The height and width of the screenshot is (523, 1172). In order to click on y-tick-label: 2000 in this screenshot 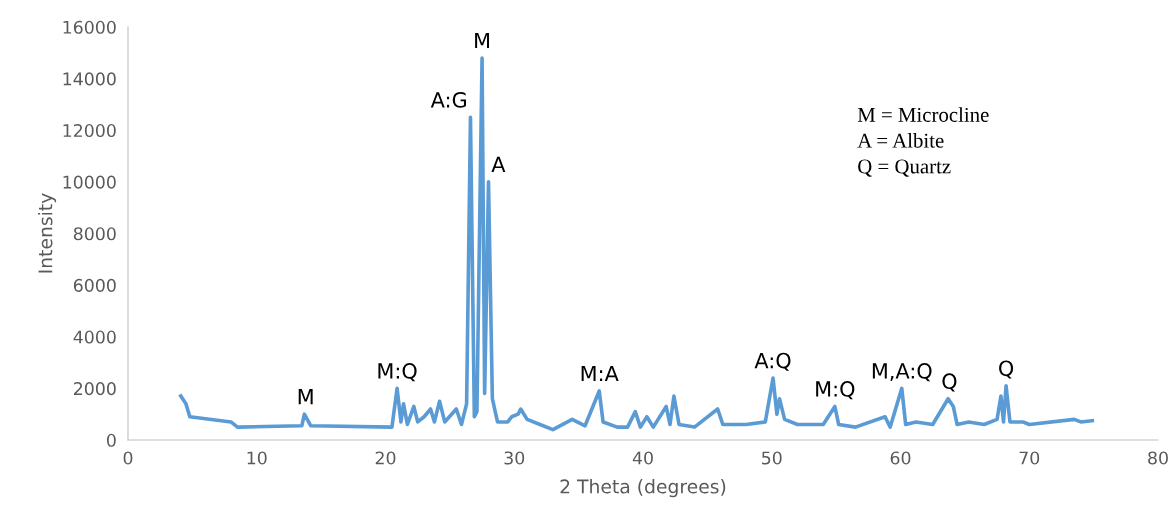, I will do `click(94, 389)`.